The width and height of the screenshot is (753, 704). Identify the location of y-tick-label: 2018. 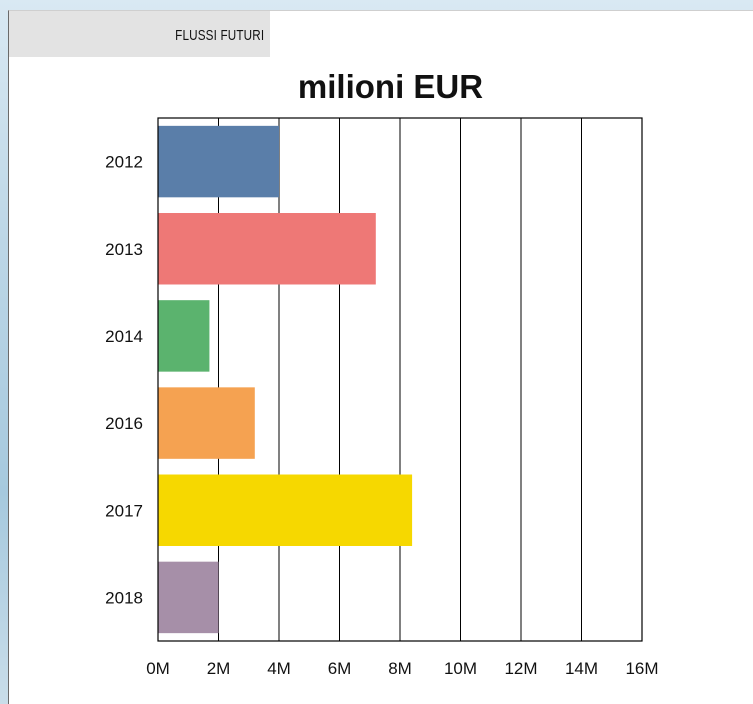
(124, 597).